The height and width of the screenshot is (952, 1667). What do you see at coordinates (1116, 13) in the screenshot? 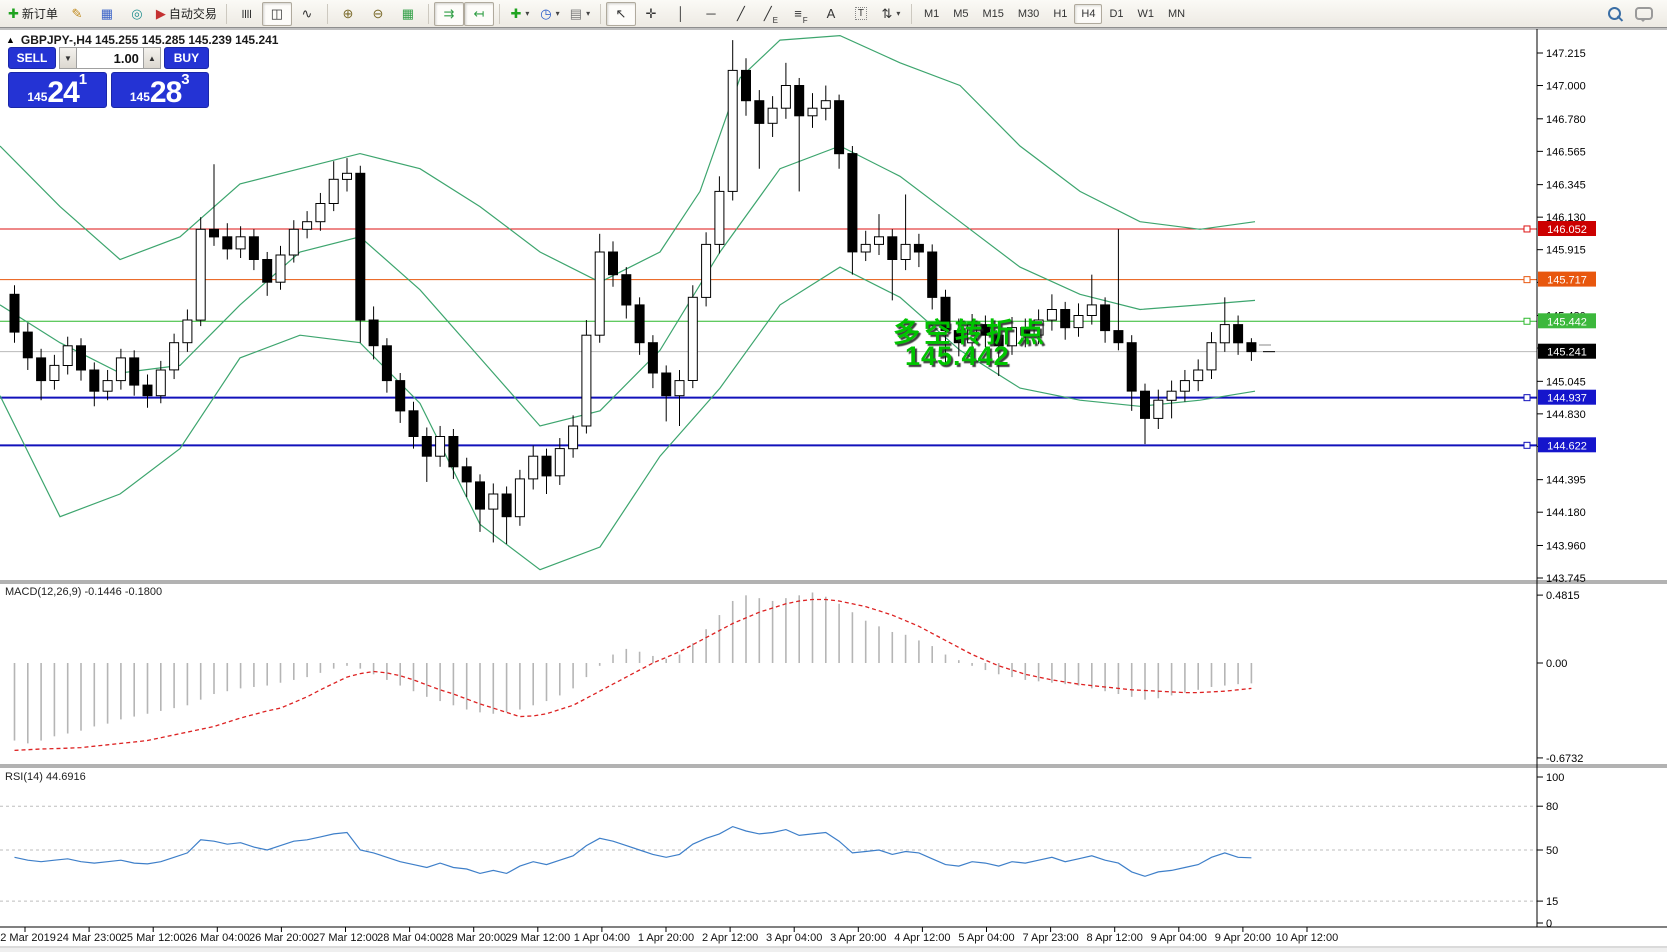
I see `timeframe-d1: D1` at bounding box center [1116, 13].